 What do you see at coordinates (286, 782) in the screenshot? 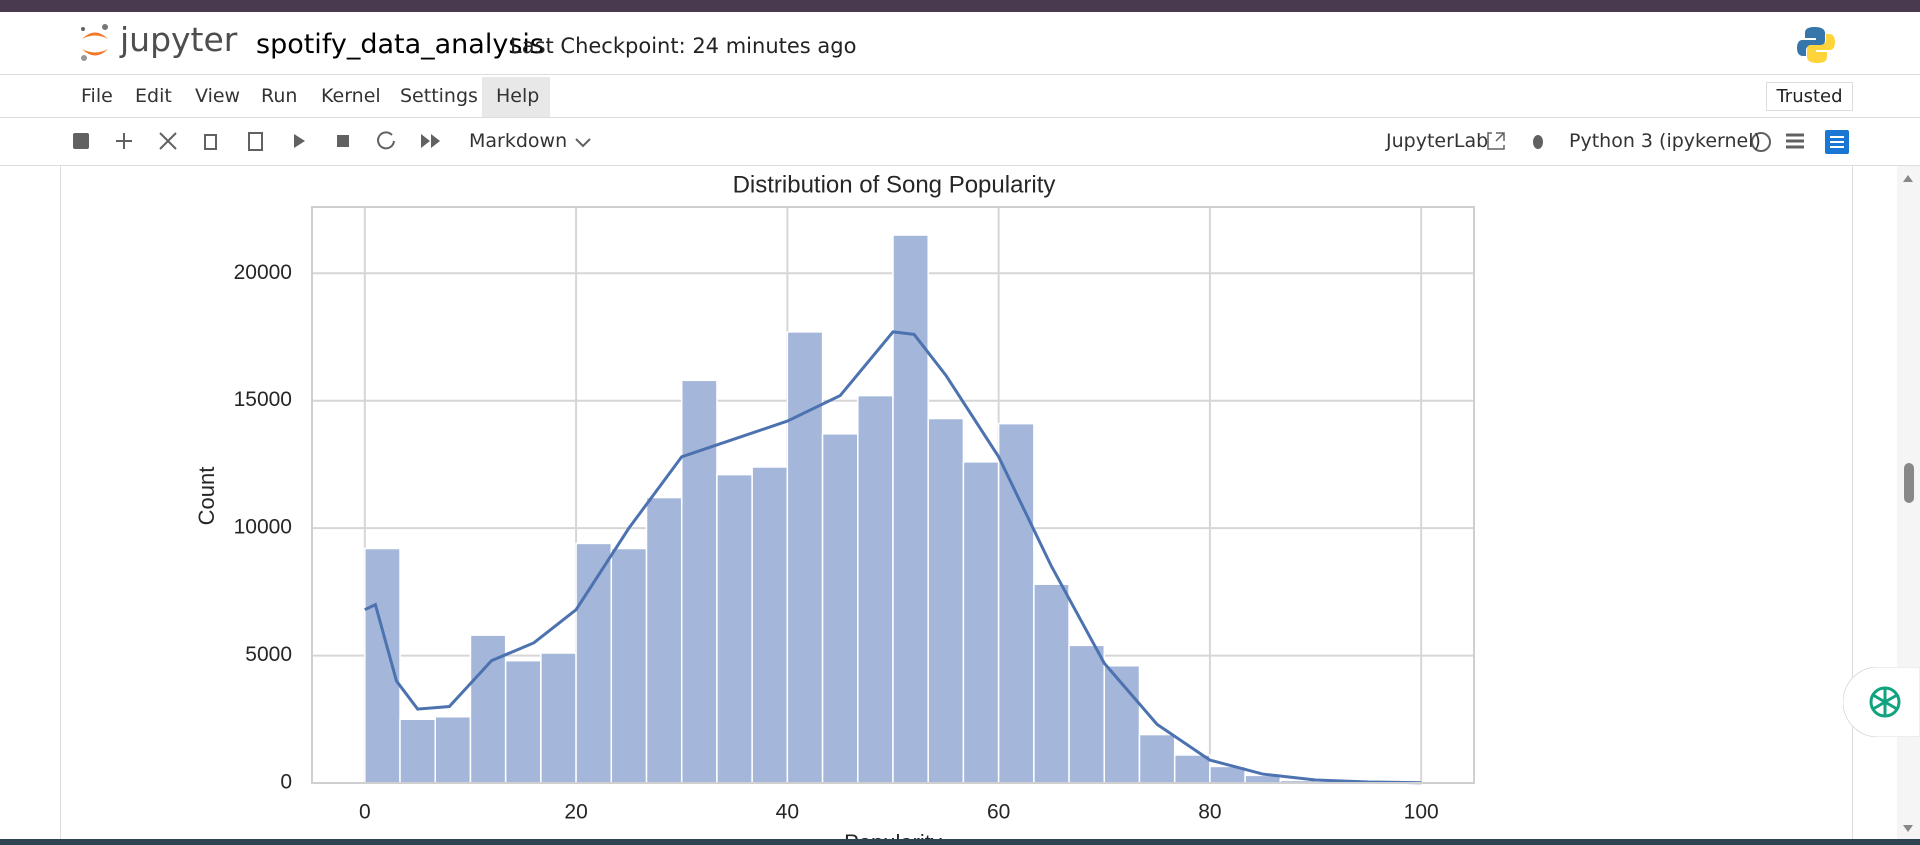
I see `y-tick-label: 0` at bounding box center [286, 782].